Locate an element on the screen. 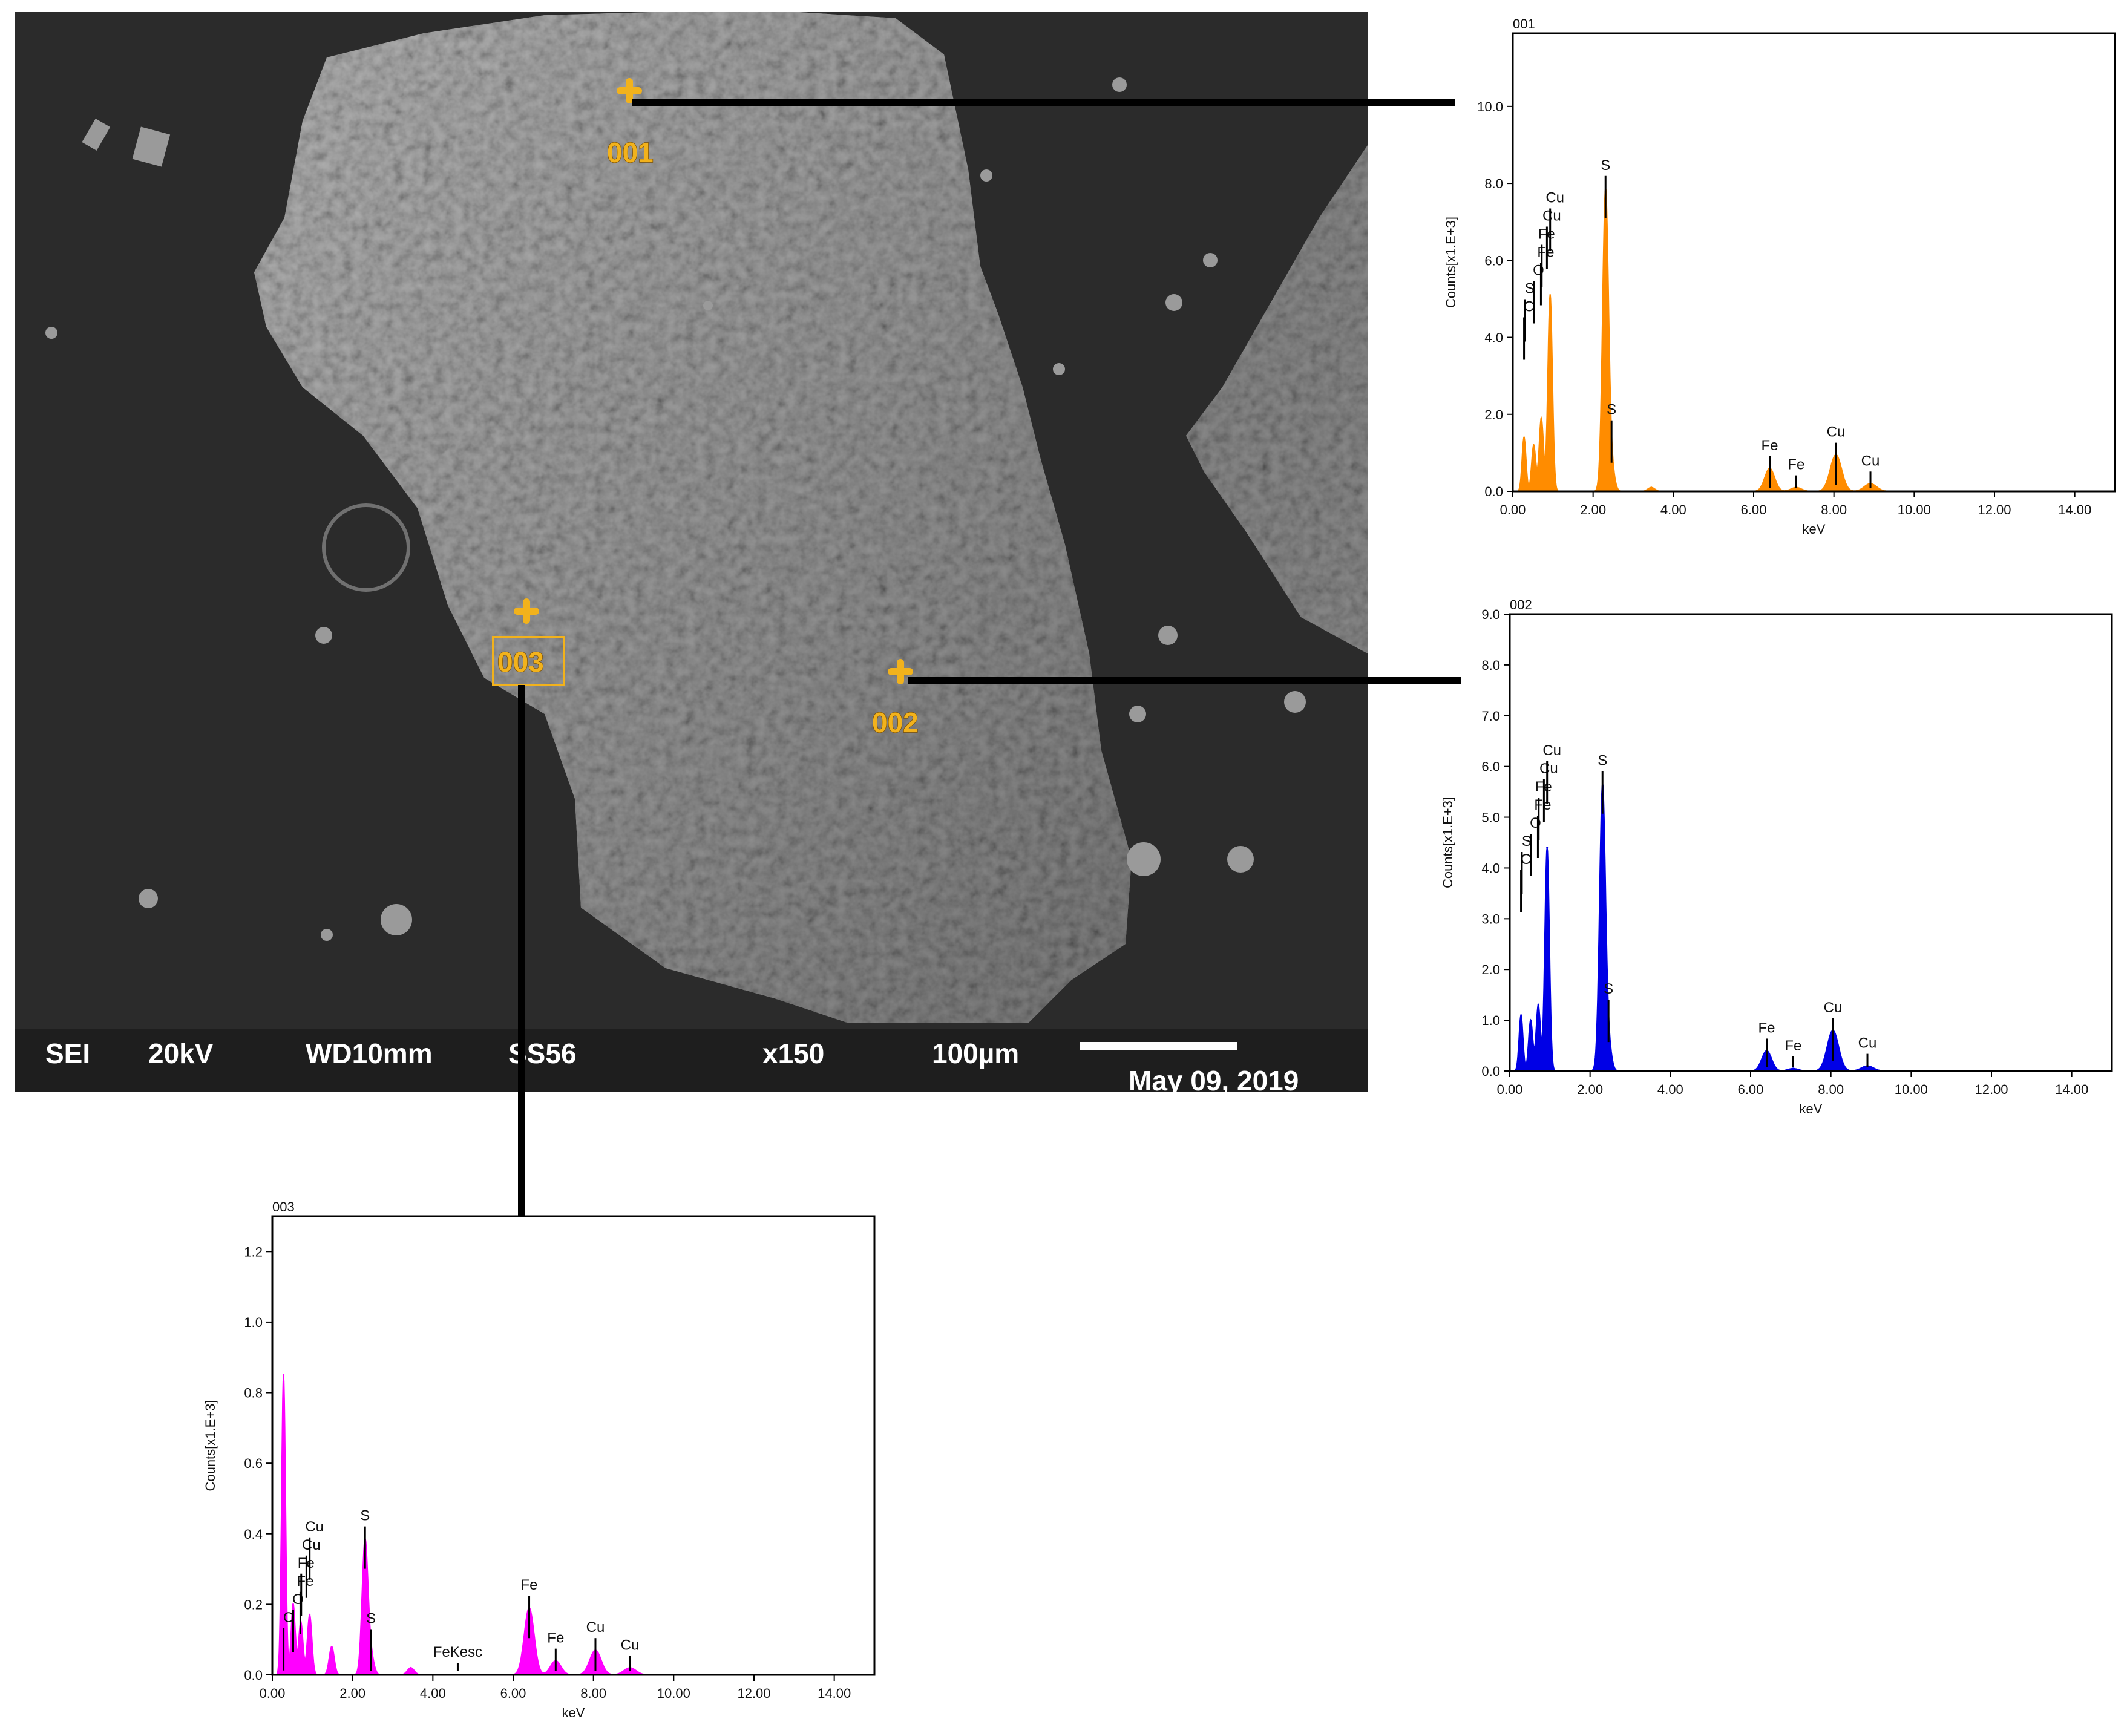 The width and height of the screenshot is (2127, 1736). marker-002: 002 is located at coordinates (895, 699).